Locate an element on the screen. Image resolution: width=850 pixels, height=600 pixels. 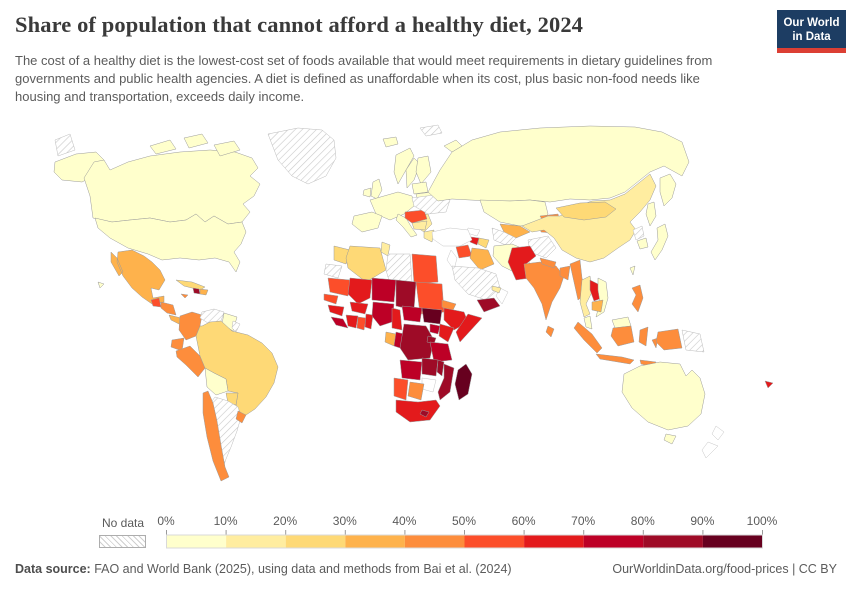
country-cote-divoire is located at coordinates (352, 321).